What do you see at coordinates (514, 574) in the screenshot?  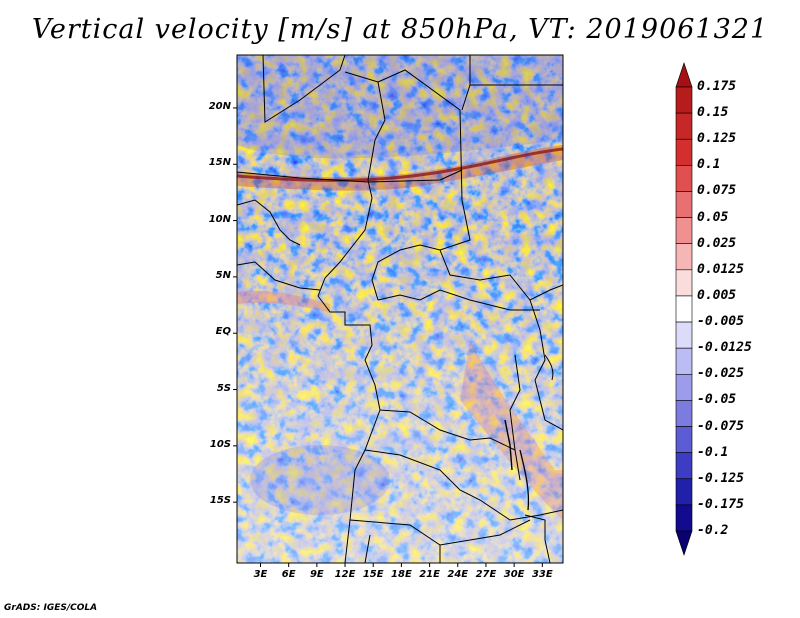 I see `lon-label: 30E` at bounding box center [514, 574].